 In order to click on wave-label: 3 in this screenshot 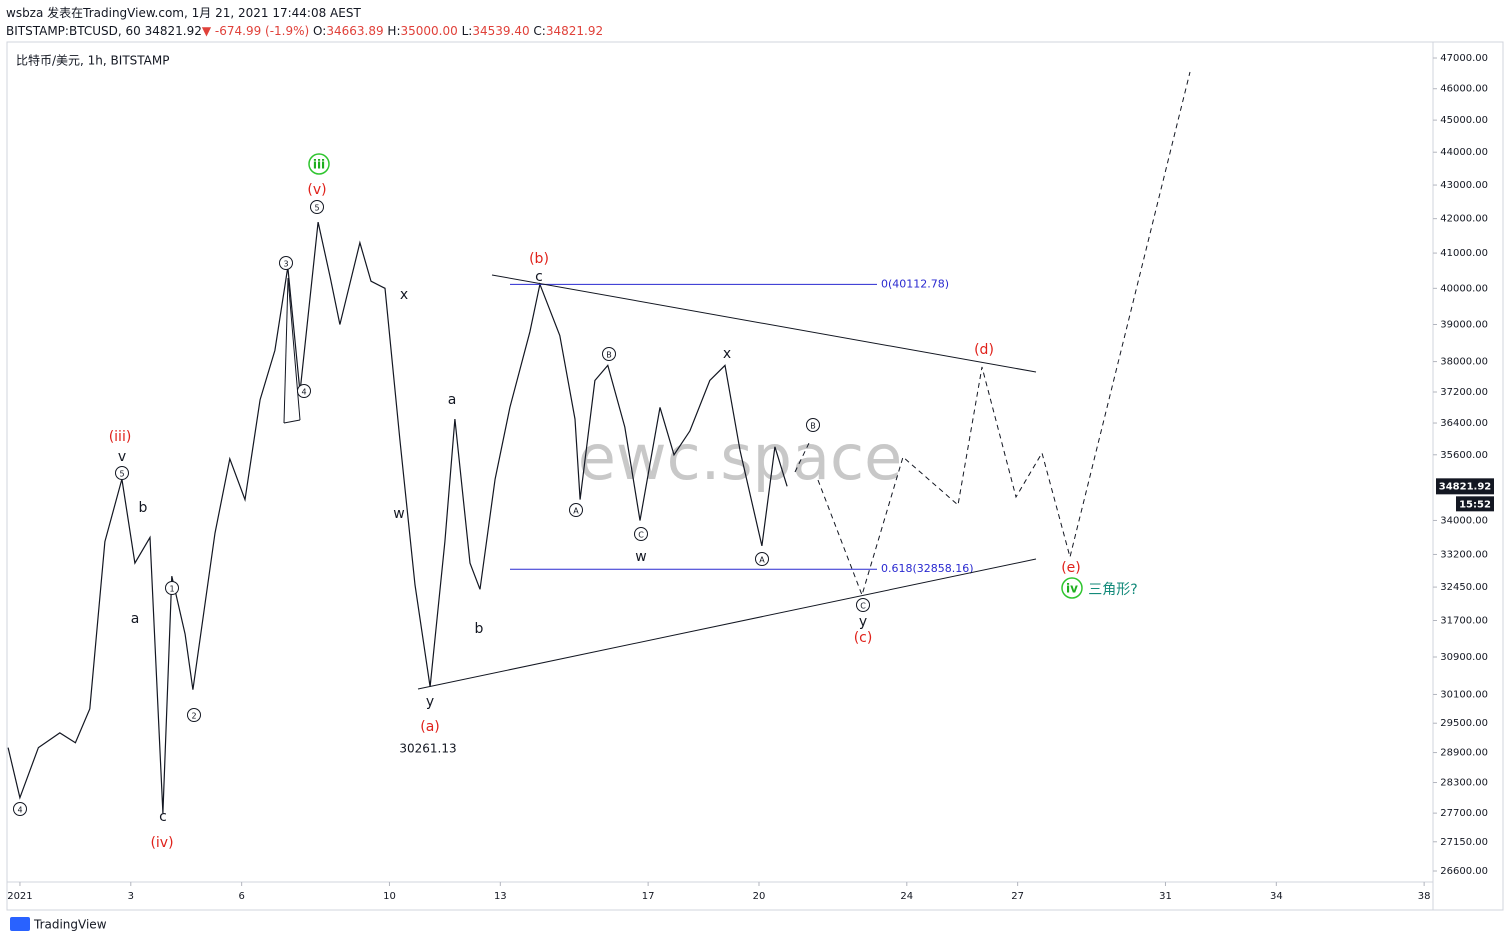, I will do `click(285, 264)`.